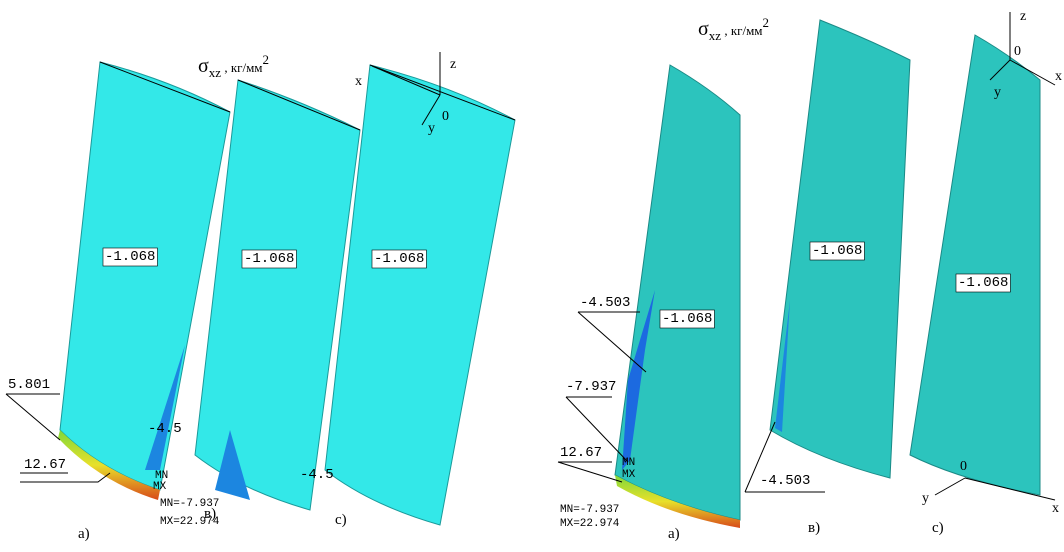 This screenshot has width=1064, height=552. I want to click on value-label: 5.801, so click(29, 385).